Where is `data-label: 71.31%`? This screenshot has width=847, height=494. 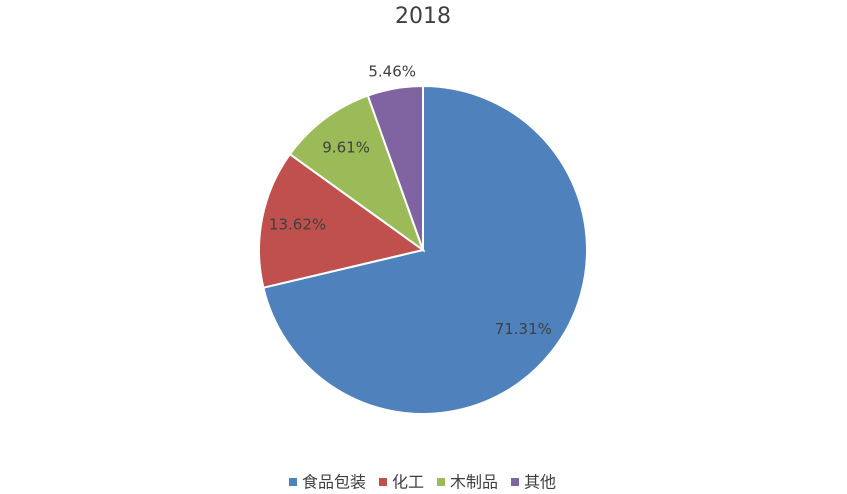
data-label: 71.31% is located at coordinates (523, 329).